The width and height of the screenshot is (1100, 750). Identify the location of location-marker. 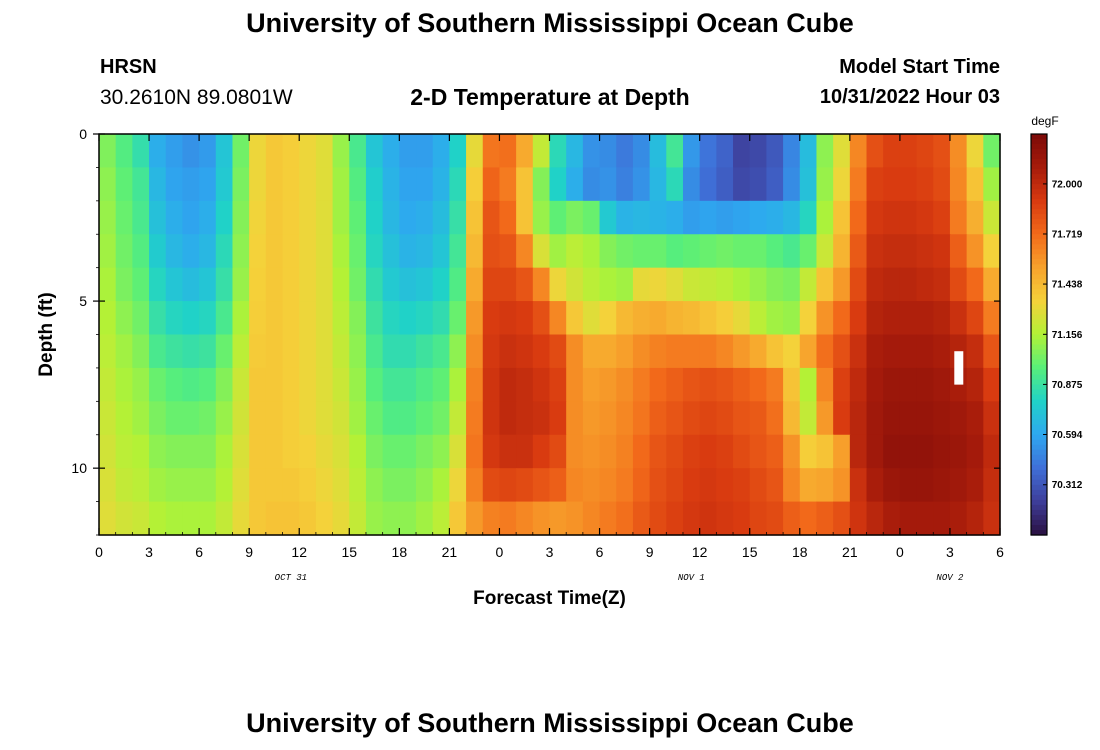
(959, 368).